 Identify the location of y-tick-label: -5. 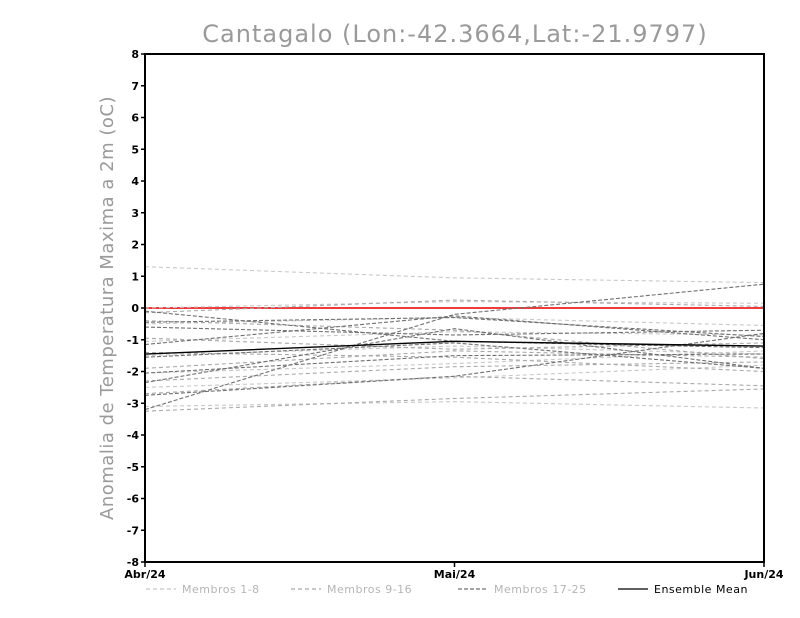
(133, 467).